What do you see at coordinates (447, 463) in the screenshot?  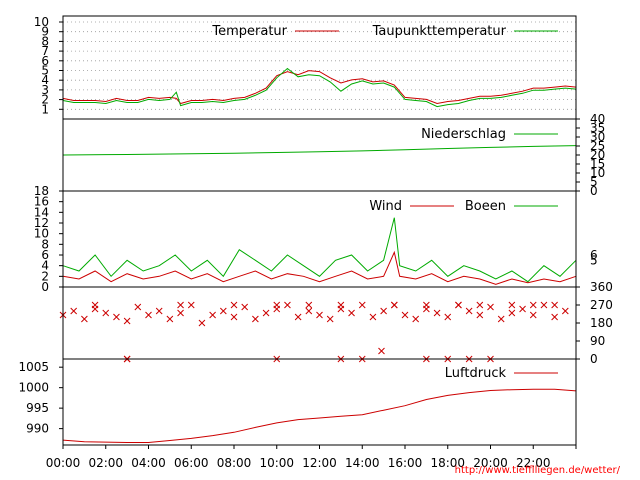 I see `x-tick-label: 18:00` at bounding box center [447, 463].